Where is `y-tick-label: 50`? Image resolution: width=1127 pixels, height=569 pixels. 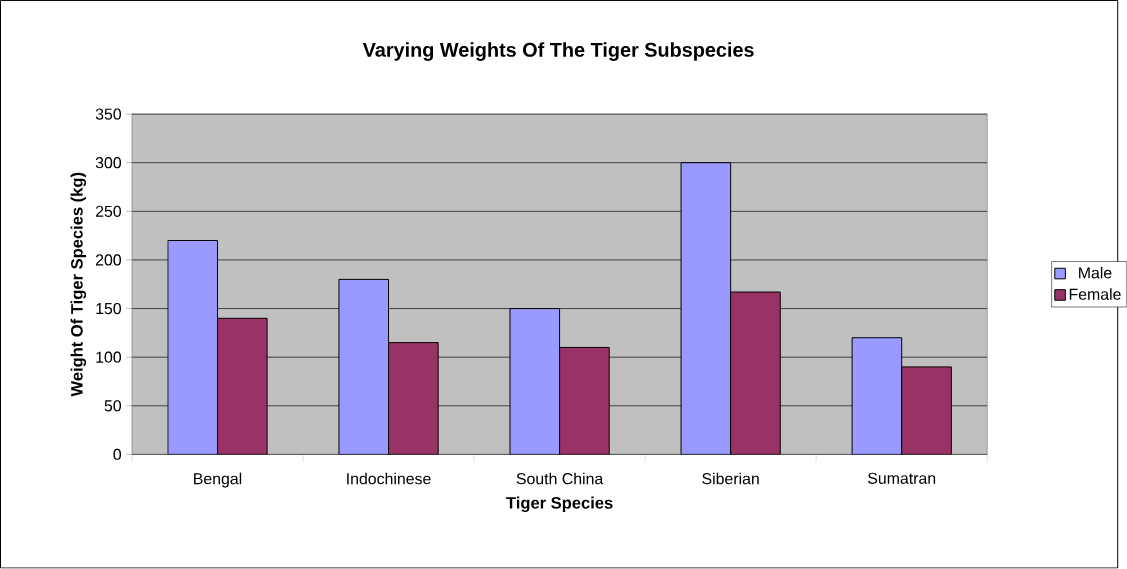
y-tick-label: 50 is located at coordinates (113, 406).